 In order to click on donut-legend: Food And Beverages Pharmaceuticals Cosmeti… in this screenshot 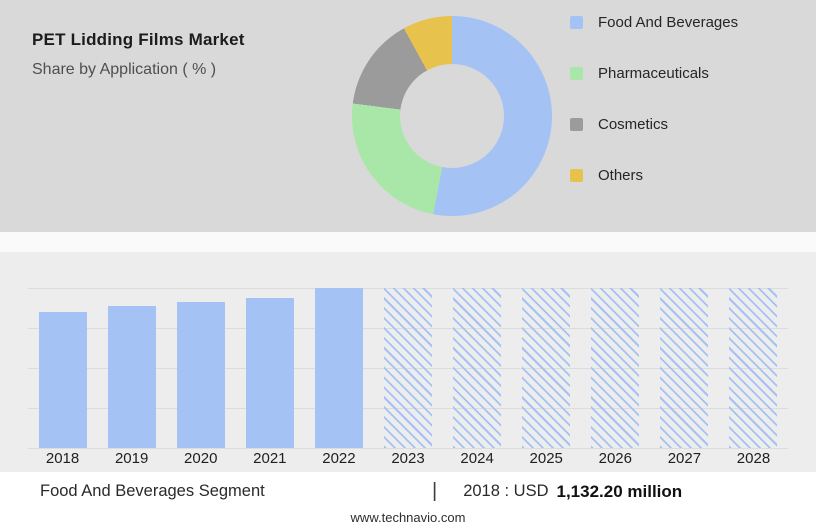, I will do `click(654, 114)`.